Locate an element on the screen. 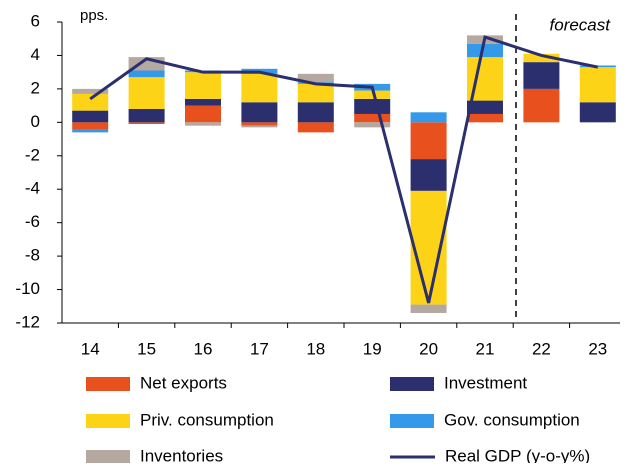 Image resolution: width=624 pixels, height=468 pixels. y-tick-label: -4 is located at coordinates (32, 188).